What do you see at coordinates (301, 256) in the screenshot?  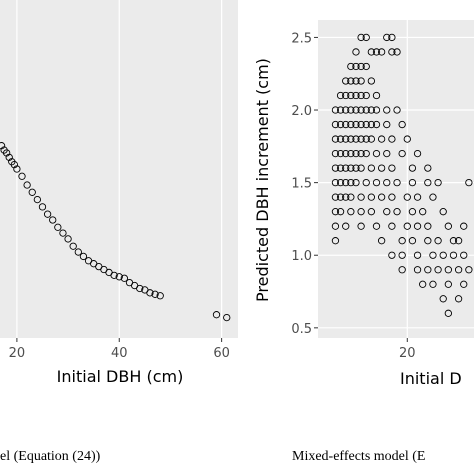 I see `y-tick-label: 1.0` at bounding box center [301, 256].